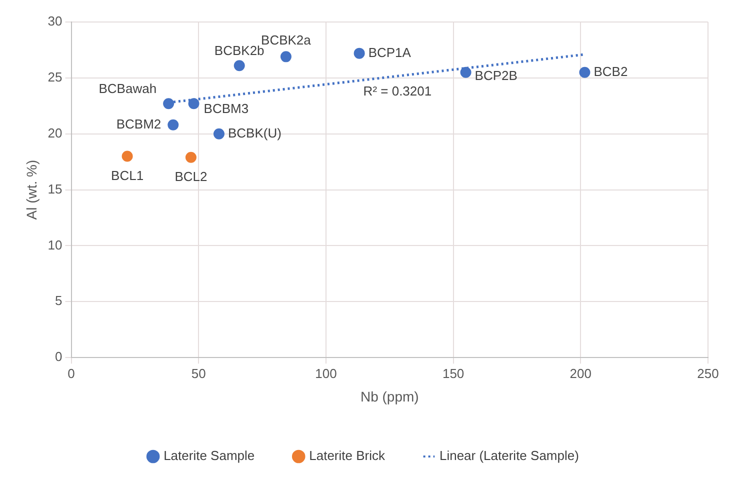  Describe the element at coordinates (55, 21) in the screenshot. I see `y-tick-label: 30` at that location.